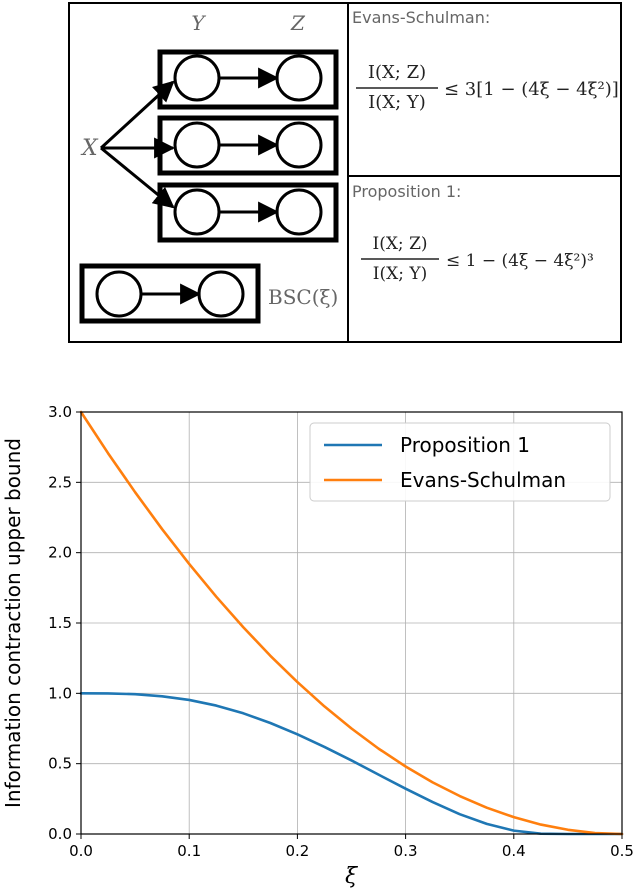 The image size is (636, 888). Describe the element at coordinates (397, 72) in the screenshot. I see `evans-schulman-numerator: I(X; Z)` at that location.